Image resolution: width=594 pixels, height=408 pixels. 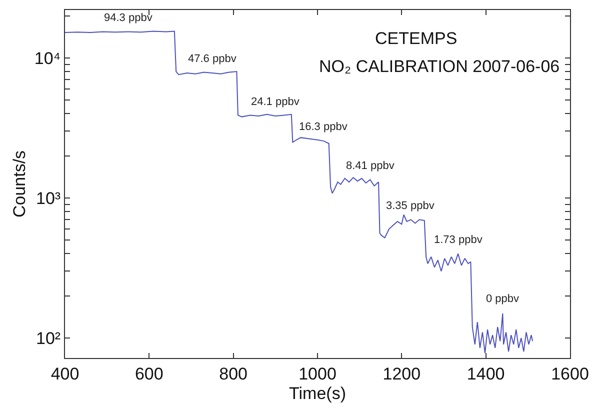 What do you see at coordinates (485, 374) in the screenshot?
I see `x-tick-label: 1400` at bounding box center [485, 374].